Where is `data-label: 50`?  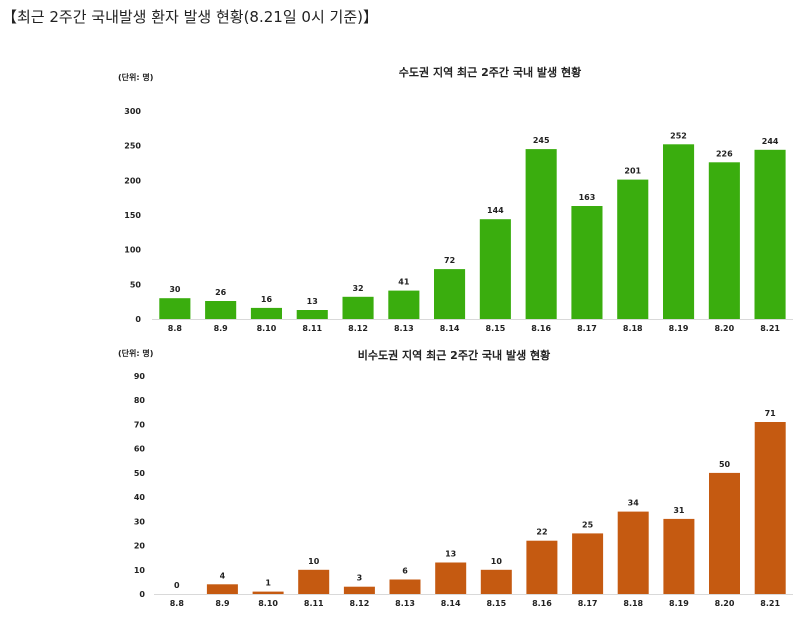 data-label: 50 is located at coordinates (725, 464).